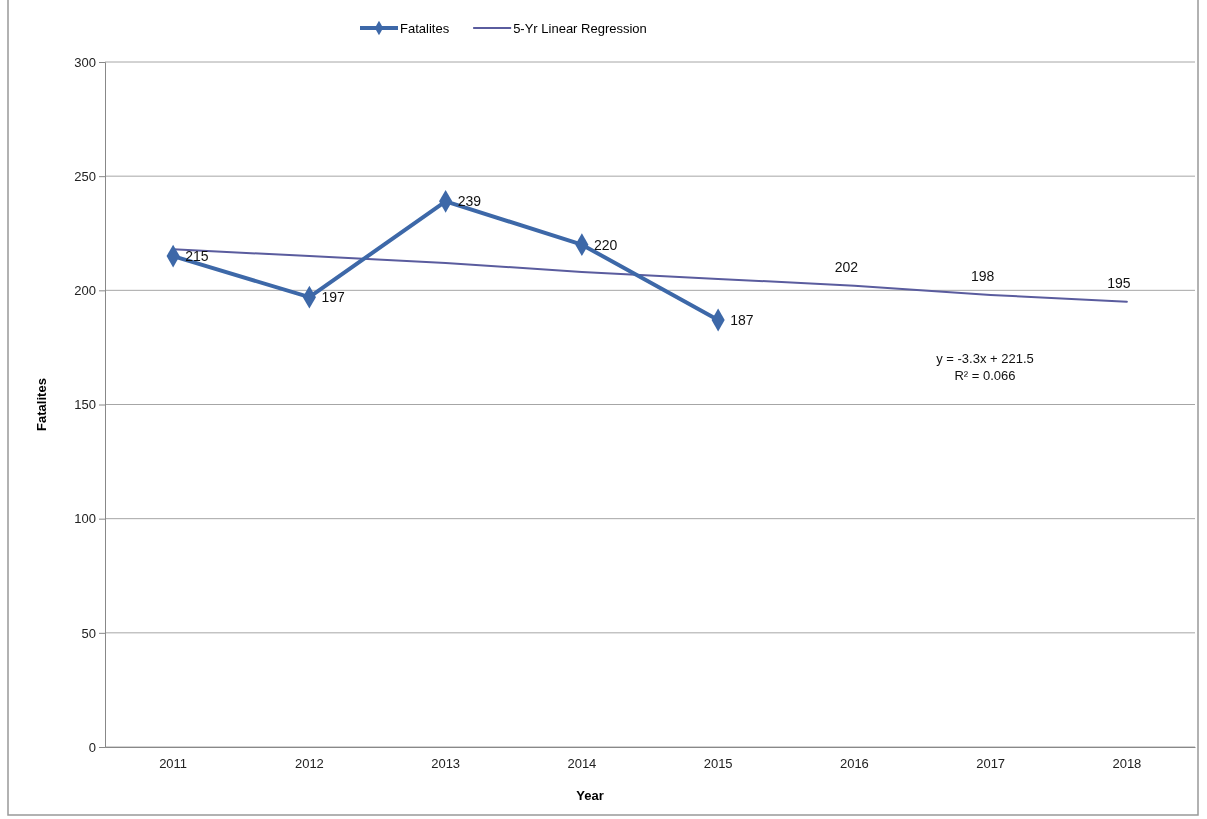  I want to click on x-tick-label: 2014, so click(582, 764).